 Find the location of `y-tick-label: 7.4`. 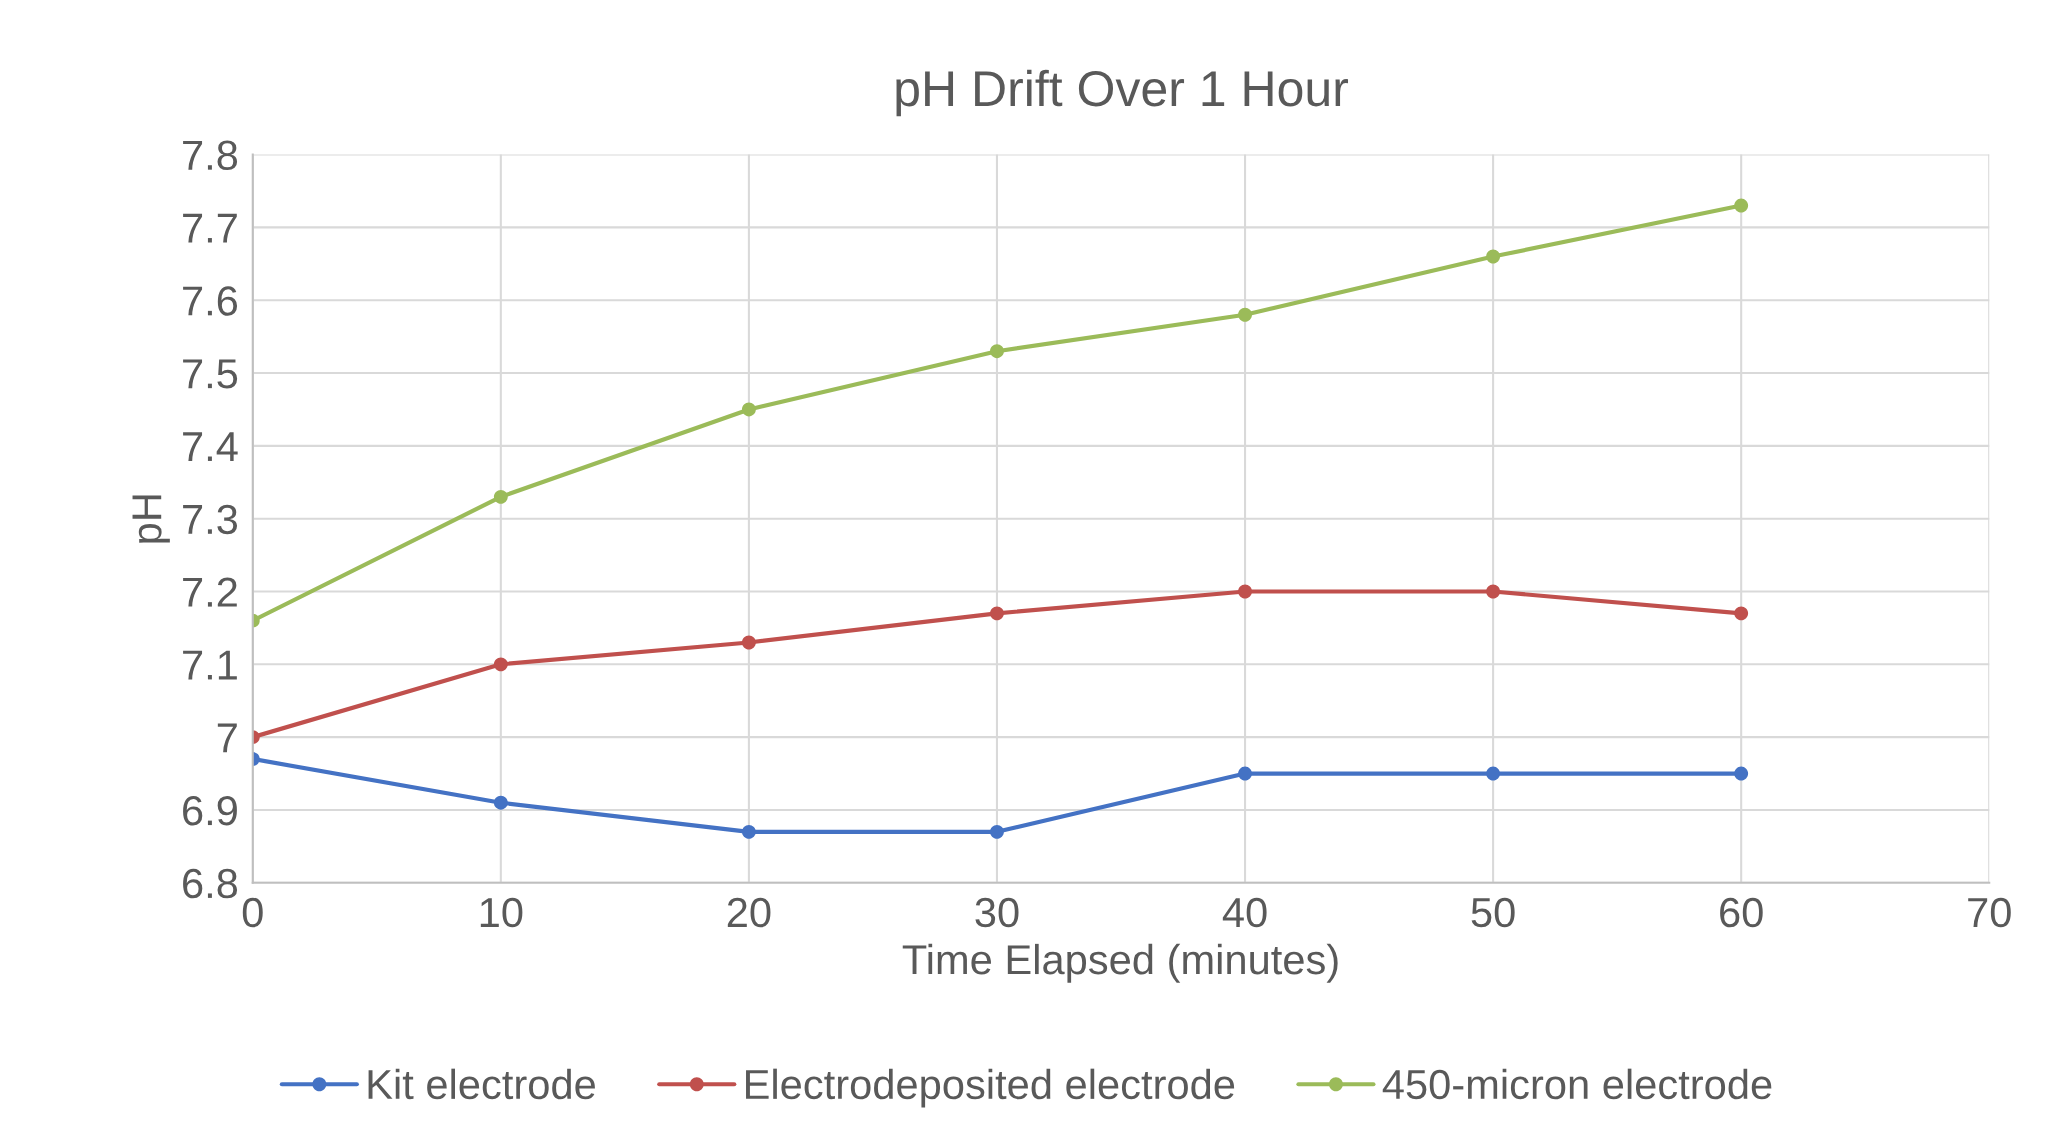

y-tick-label: 7.4 is located at coordinates (210, 446).